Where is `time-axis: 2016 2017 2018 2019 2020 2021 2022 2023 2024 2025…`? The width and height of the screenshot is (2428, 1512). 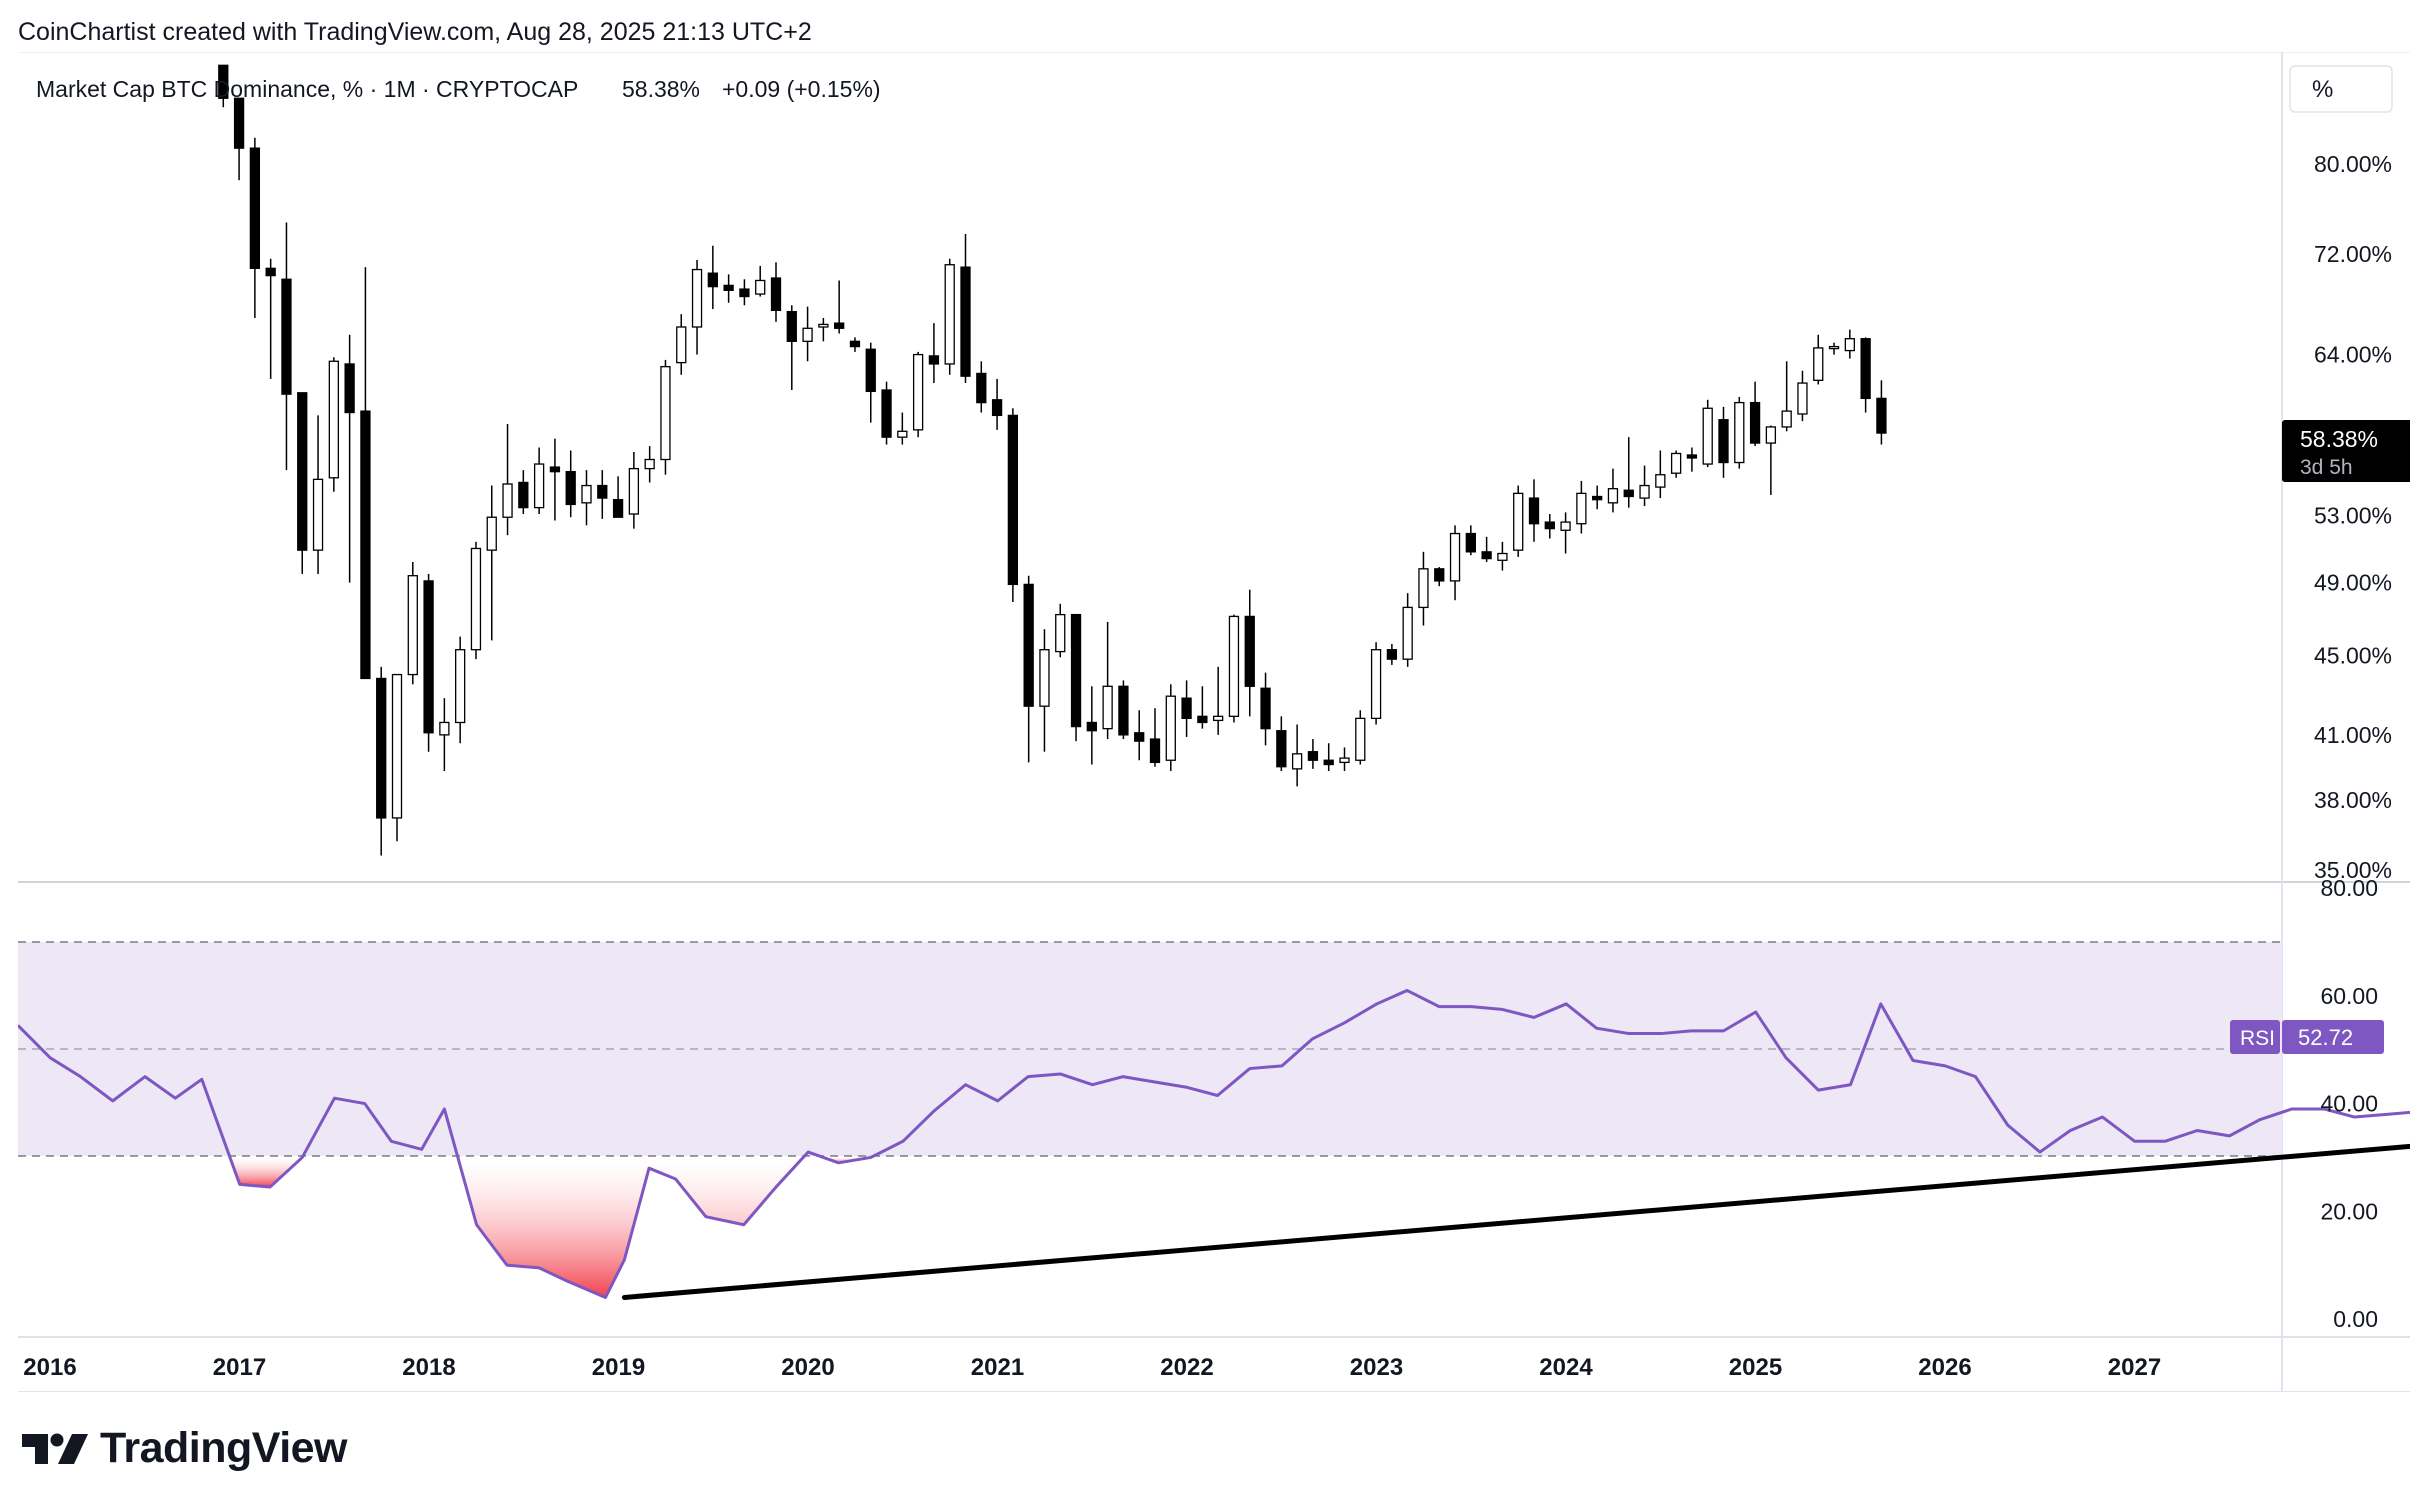 time-axis: 2016 2017 2018 2019 2020 2021 2022 2023 2024 2025… is located at coordinates (1092, 1367).